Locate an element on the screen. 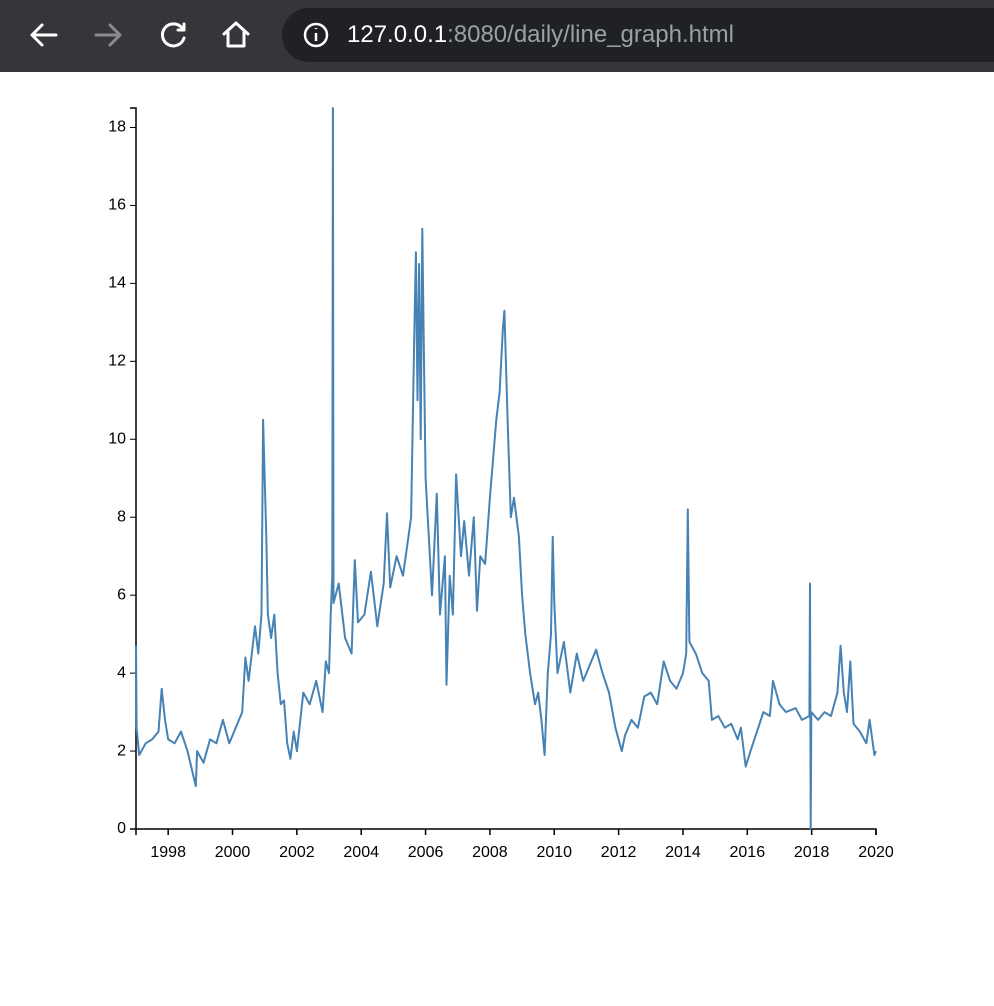 This screenshot has width=994, height=1006. forward-button is located at coordinates (108, 35).